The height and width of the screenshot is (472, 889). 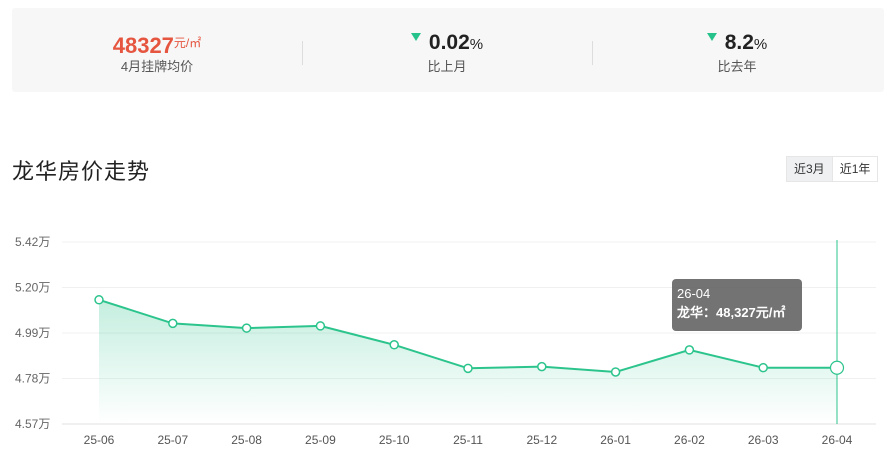 I want to click on avg-price-stat: 48327元/㎡ 4月挂牌均价, so click(x=157, y=50).